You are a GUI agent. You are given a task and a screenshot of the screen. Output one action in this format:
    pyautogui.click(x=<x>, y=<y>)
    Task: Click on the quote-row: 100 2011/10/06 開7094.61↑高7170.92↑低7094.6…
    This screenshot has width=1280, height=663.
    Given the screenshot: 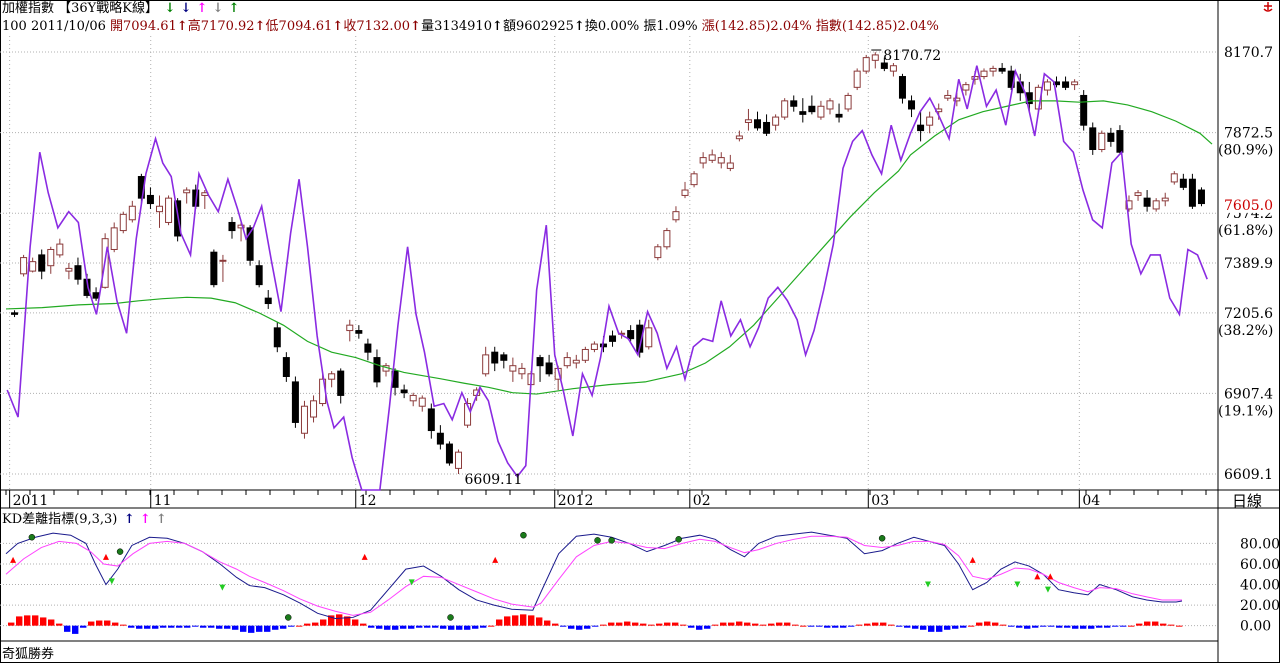 What is the action you would take?
    pyautogui.click(x=470, y=27)
    